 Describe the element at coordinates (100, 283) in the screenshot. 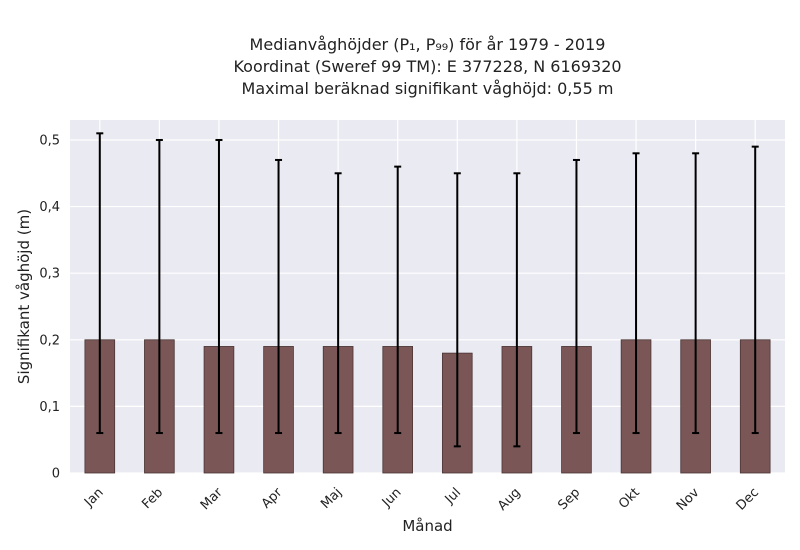

I see `error-bar-jan` at that location.